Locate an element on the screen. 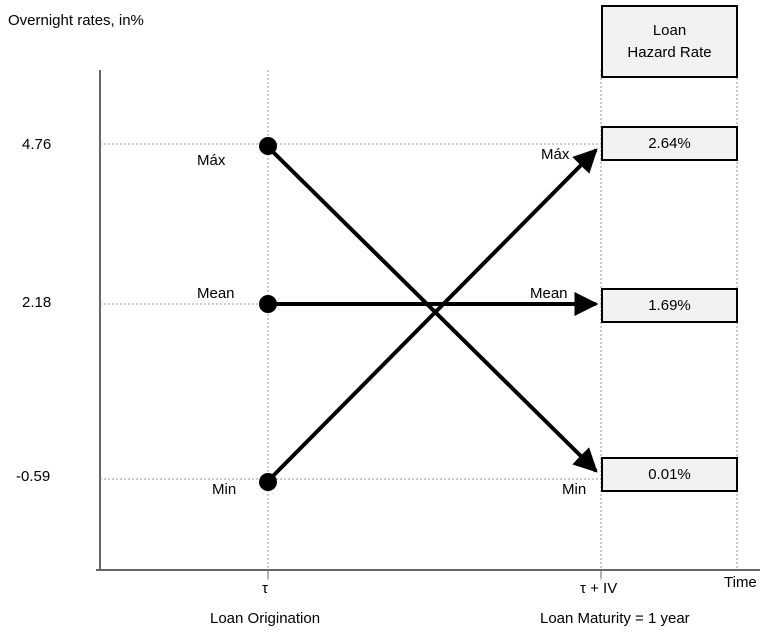 The height and width of the screenshot is (639, 760). hazard-min-value: 0.01% is located at coordinates (669, 474).